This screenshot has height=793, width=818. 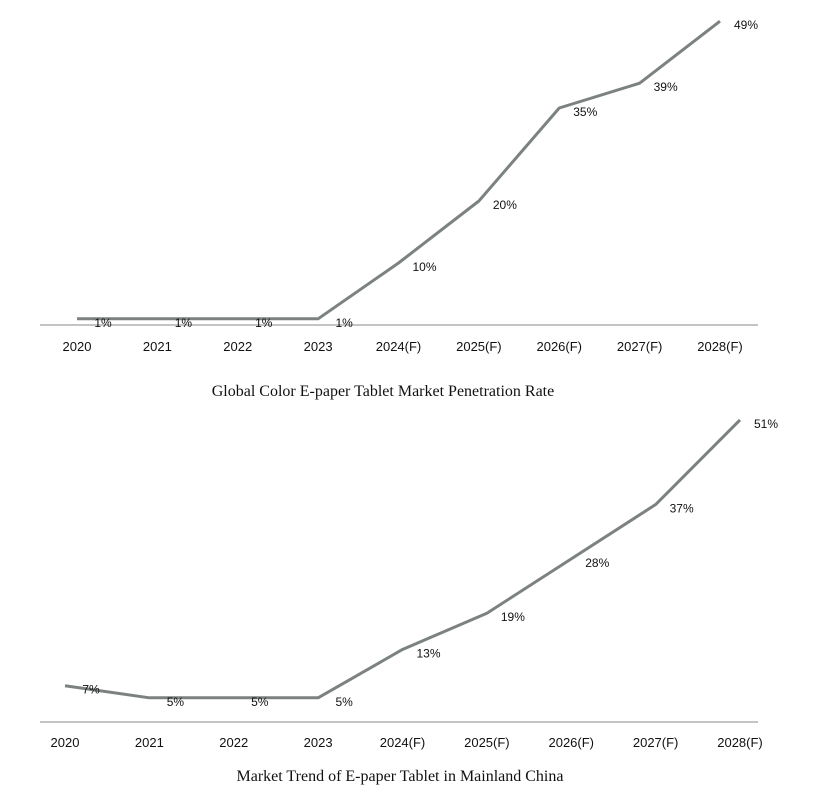 I want to click on data-label: 28%, so click(x=597, y=563).